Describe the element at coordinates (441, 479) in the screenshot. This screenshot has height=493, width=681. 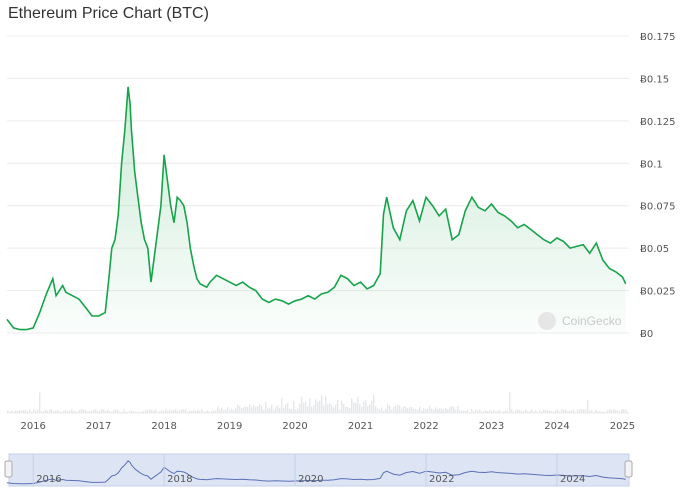
I see `navigator-tick-label: 2022` at that location.